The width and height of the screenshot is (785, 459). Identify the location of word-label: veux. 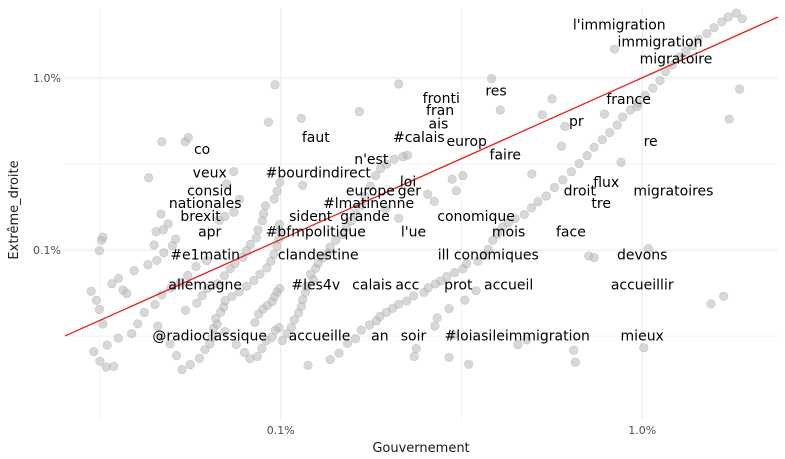
(210, 174).